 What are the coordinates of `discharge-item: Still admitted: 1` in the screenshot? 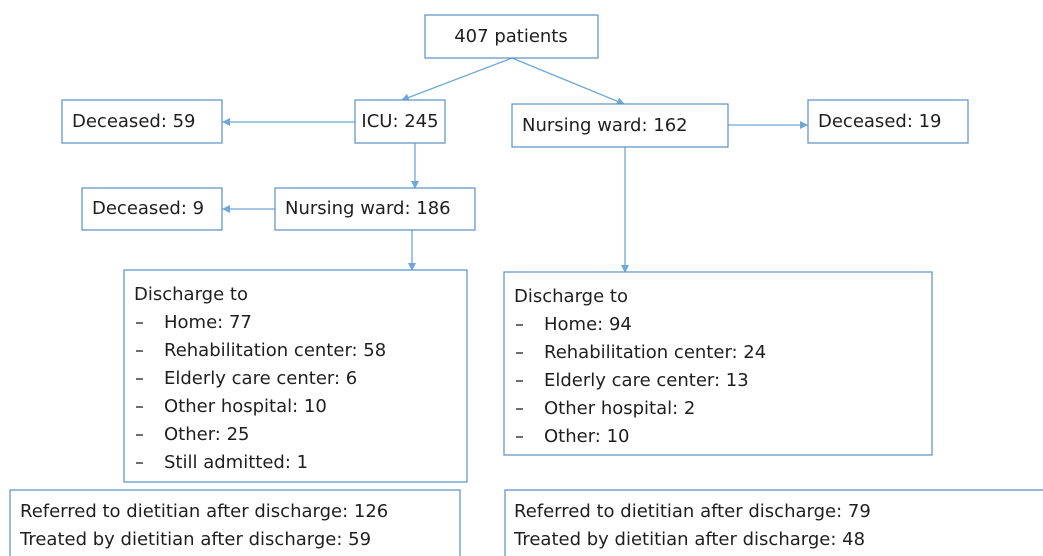 It's located at (236, 462).